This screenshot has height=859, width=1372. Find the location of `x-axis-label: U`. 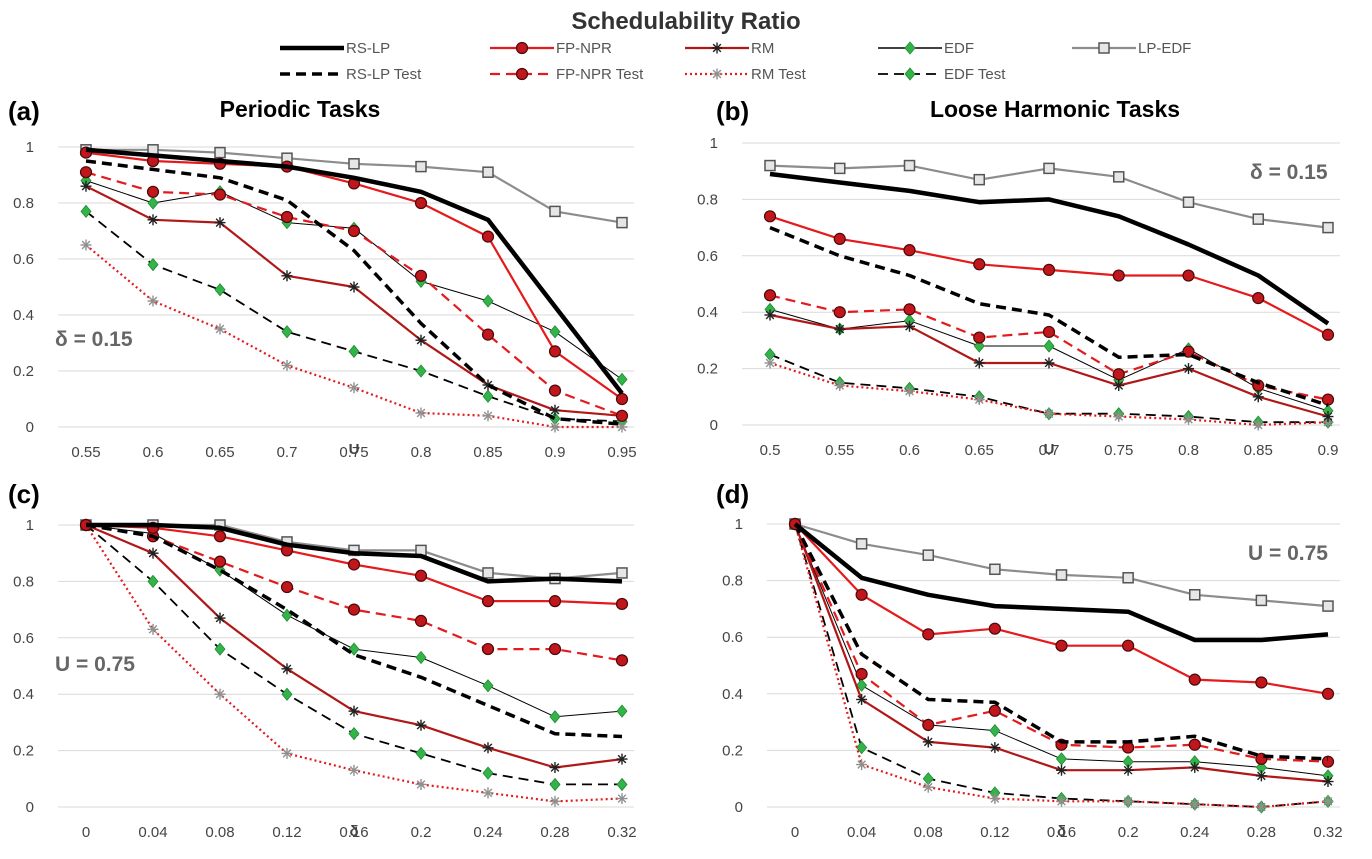

x-axis-label: U is located at coordinates (354, 449).